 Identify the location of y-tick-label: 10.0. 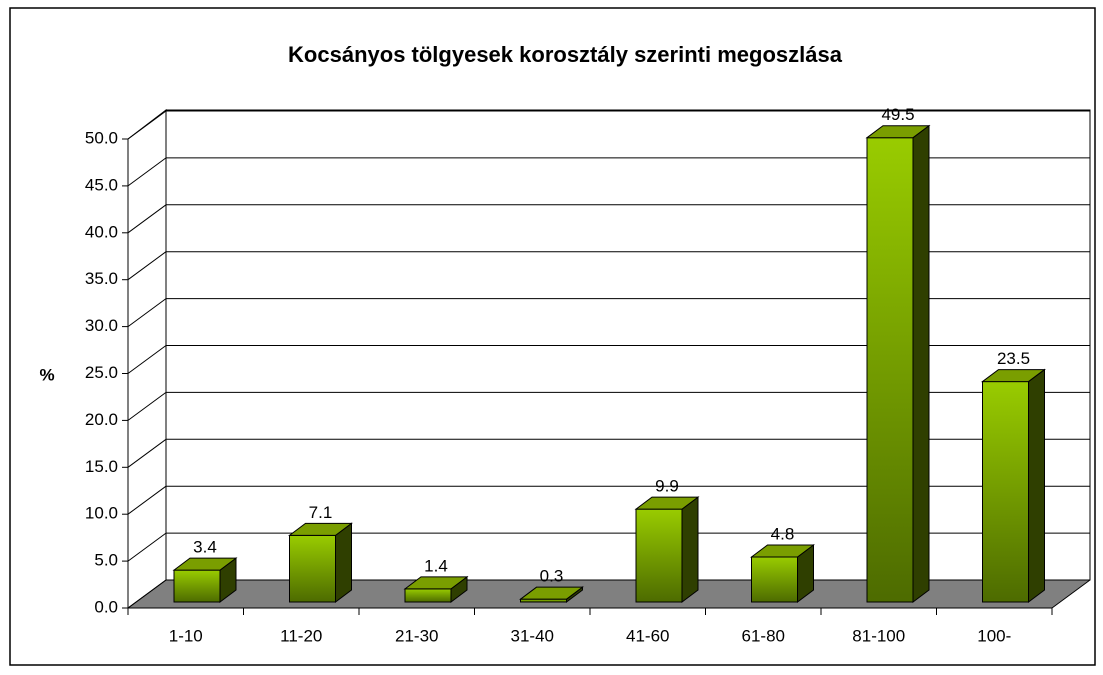
(101, 513).